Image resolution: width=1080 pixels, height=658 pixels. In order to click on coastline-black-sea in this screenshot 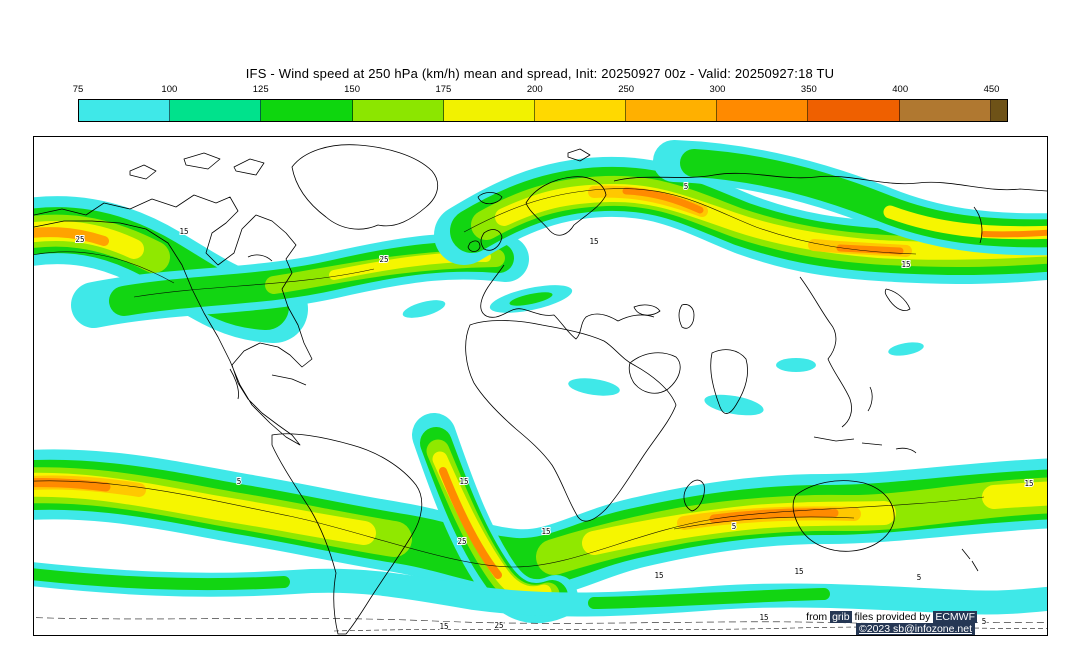, I will do `click(647, 310)`.